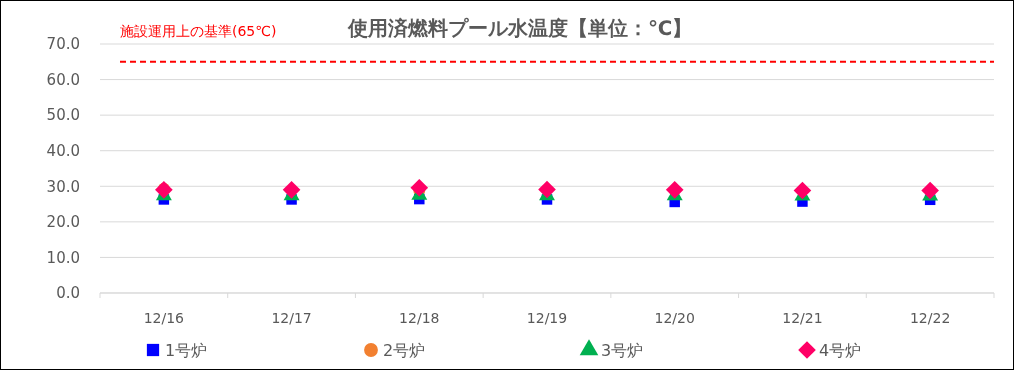  Describe the element at coordinates (840, 350) in the screenshot. I see `legend-label: 4号炉` at that location.